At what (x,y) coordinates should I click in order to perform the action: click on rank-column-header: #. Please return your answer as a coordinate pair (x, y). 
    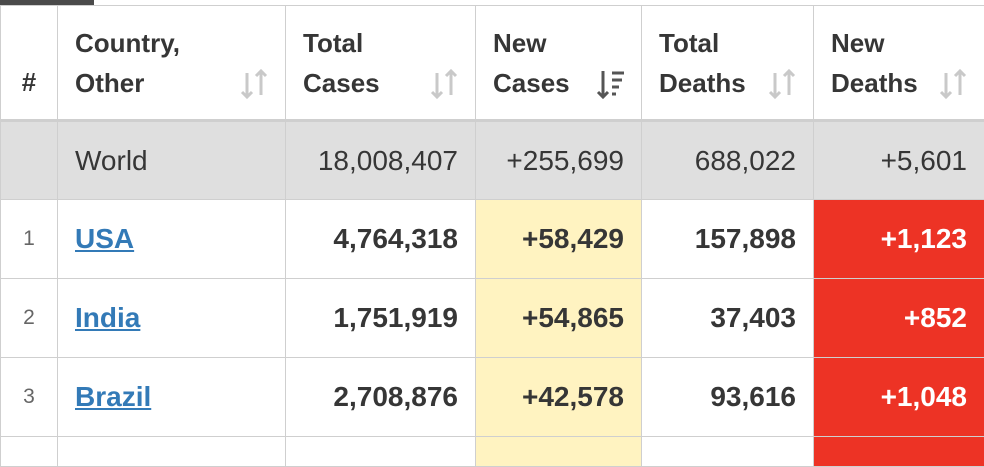
    Looking at the image, I should click on (29, 63).